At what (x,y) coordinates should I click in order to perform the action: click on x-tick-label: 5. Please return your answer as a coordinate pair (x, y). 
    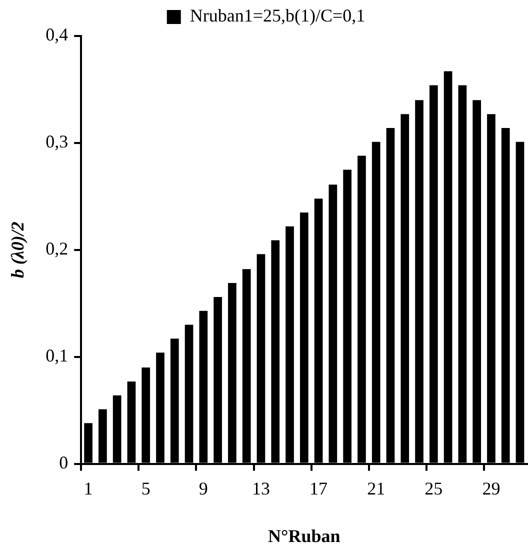
    Looking at the image, I should click on (145, 488).